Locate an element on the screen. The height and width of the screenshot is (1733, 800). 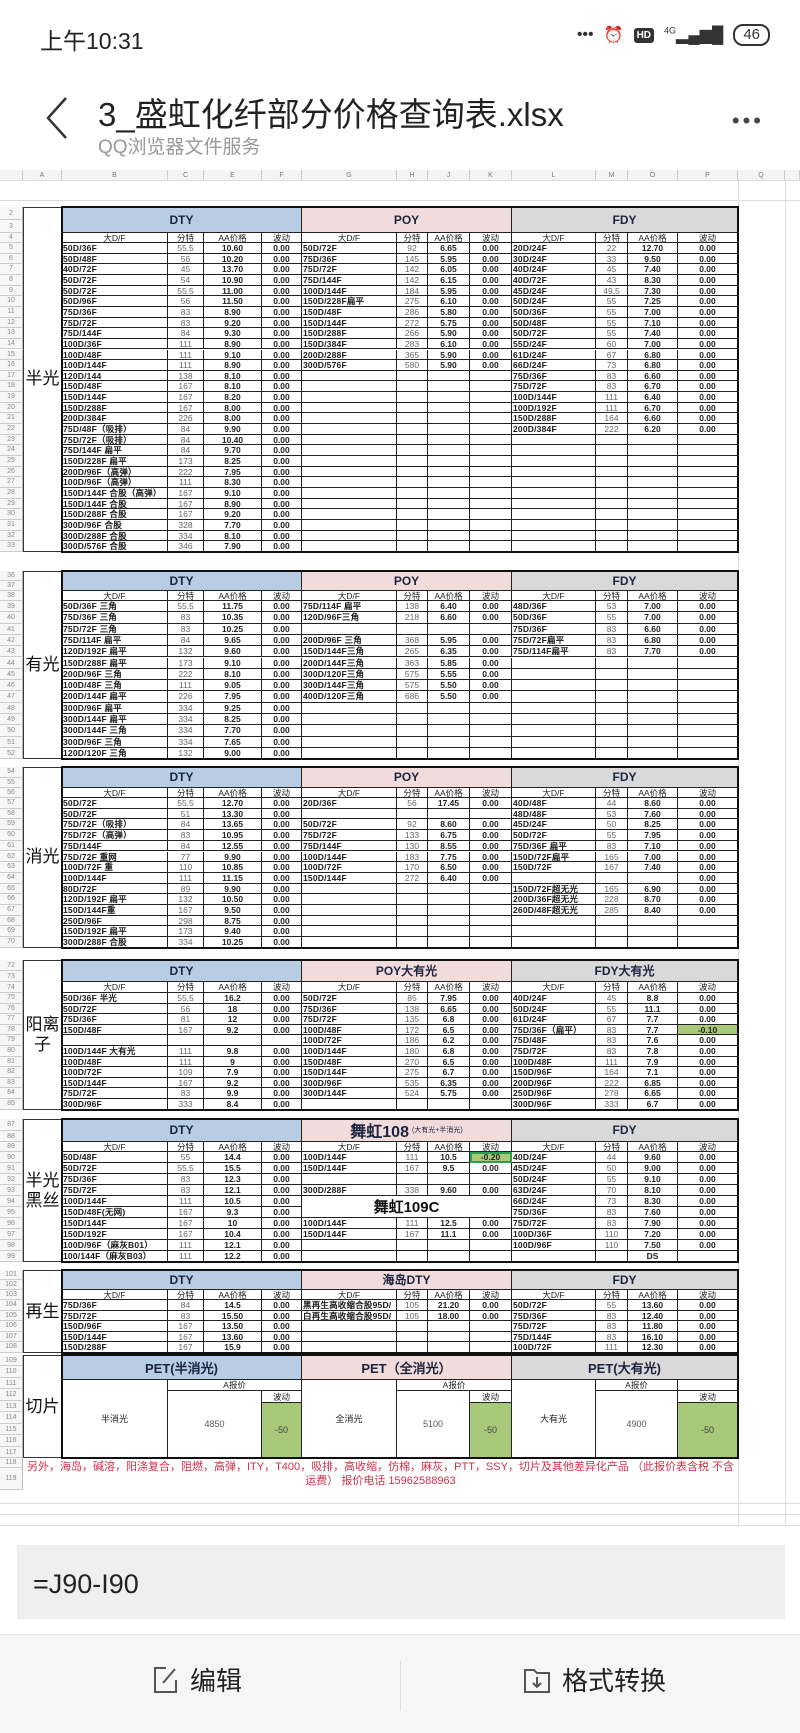
row-number: 29 is located at coordinates (11, 504).